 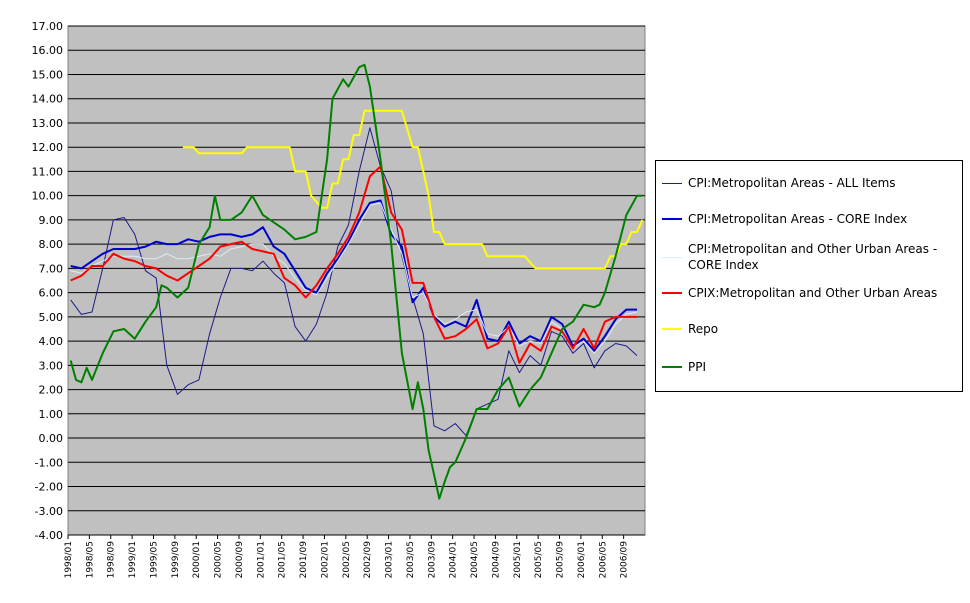 What do you see at coordinates (51, 365) in the screenshot?
I see `y-tick-label: 3.00` at bounding box center [51, 365].